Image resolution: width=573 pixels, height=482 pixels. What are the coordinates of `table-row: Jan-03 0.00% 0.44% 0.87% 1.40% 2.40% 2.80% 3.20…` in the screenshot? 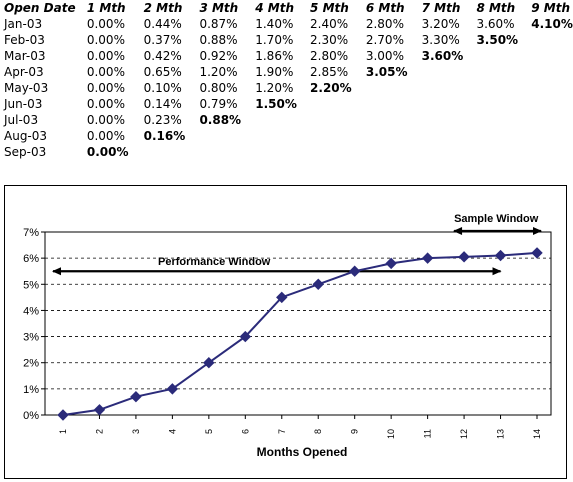 It's located at (286, 24).